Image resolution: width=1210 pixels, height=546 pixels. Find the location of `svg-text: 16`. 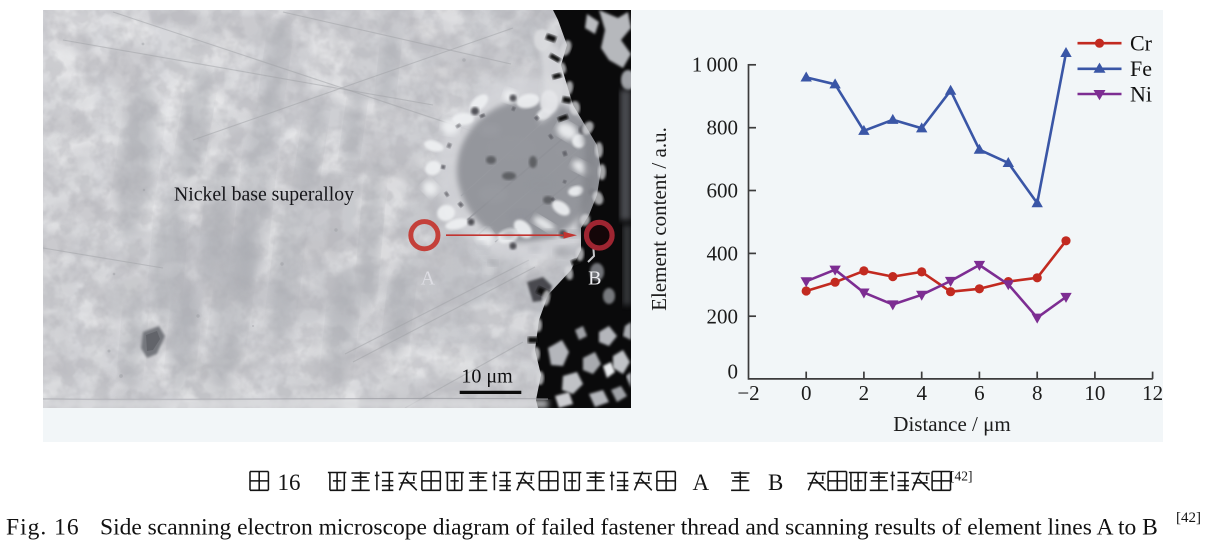

svg-text: 16 is located at coordinates (289, 482).